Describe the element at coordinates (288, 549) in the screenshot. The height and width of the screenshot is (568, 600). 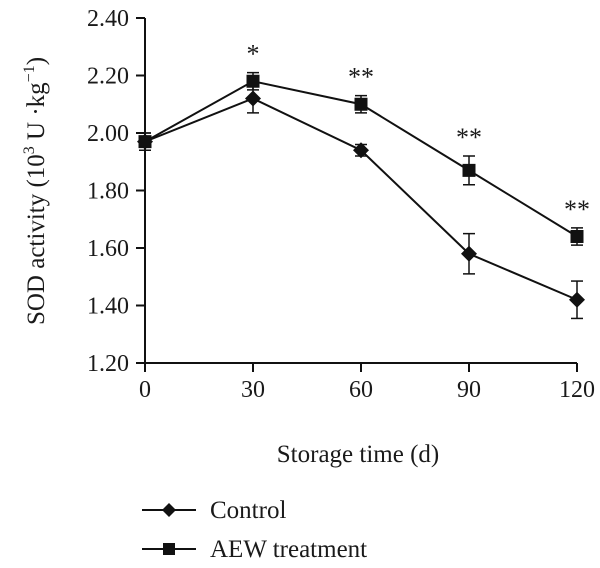
I see `legend-label-aew: AEW treatment` at that location.